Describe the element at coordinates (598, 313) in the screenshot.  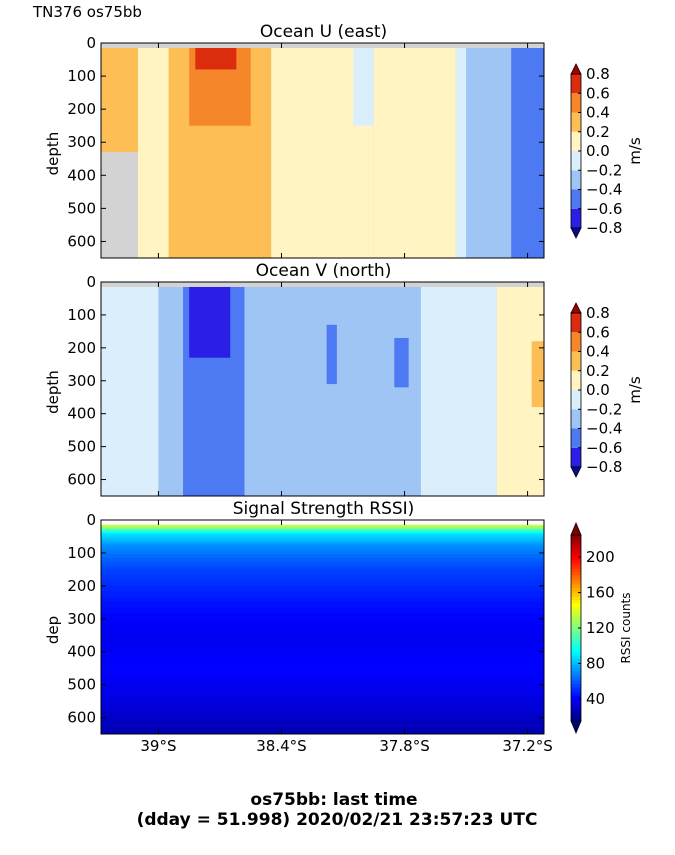
I see `colorbar-tick-label: 0.8` at that location.